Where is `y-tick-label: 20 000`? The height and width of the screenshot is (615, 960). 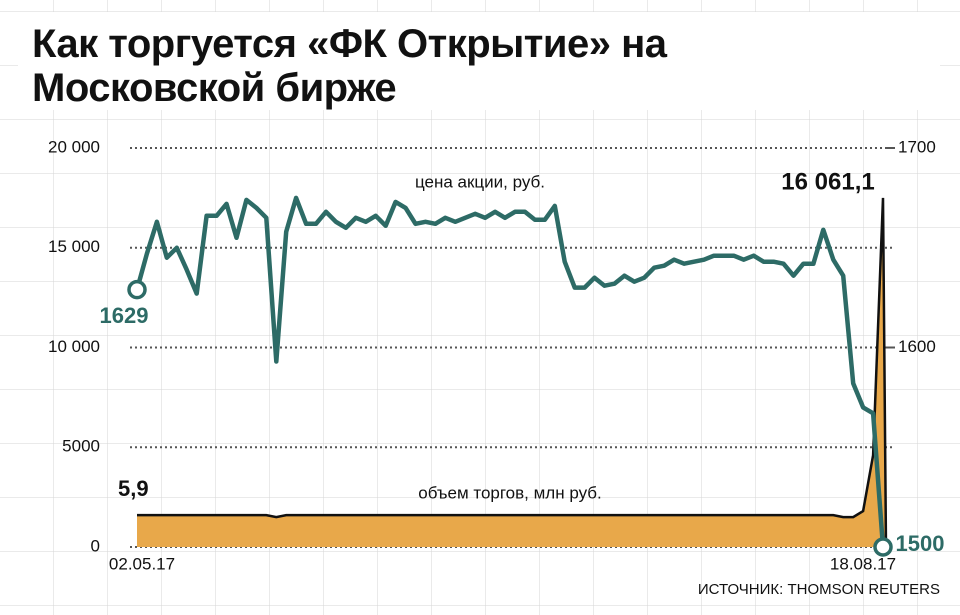
y-tick-label: 20 000 is located at coordinates (74, 146).